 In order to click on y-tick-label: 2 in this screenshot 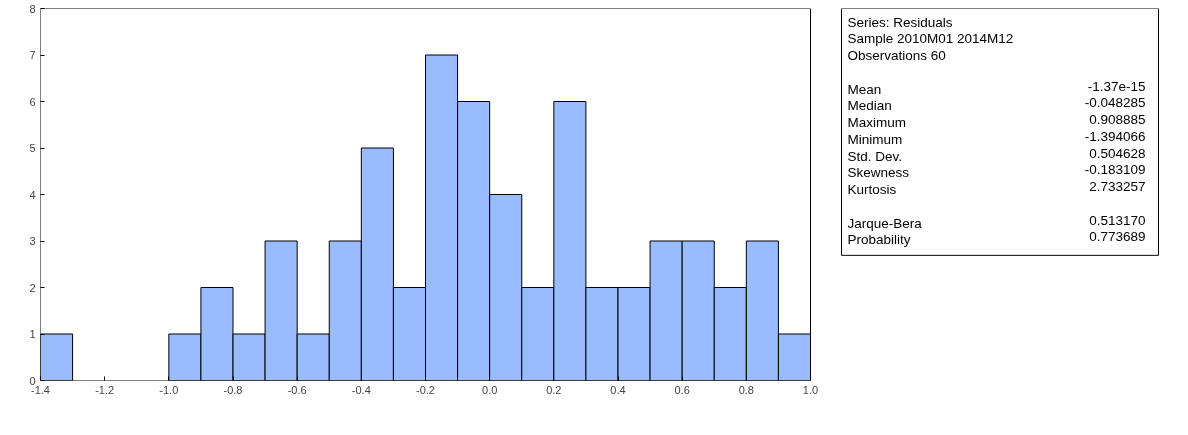, I will do `click(32, 287)`.